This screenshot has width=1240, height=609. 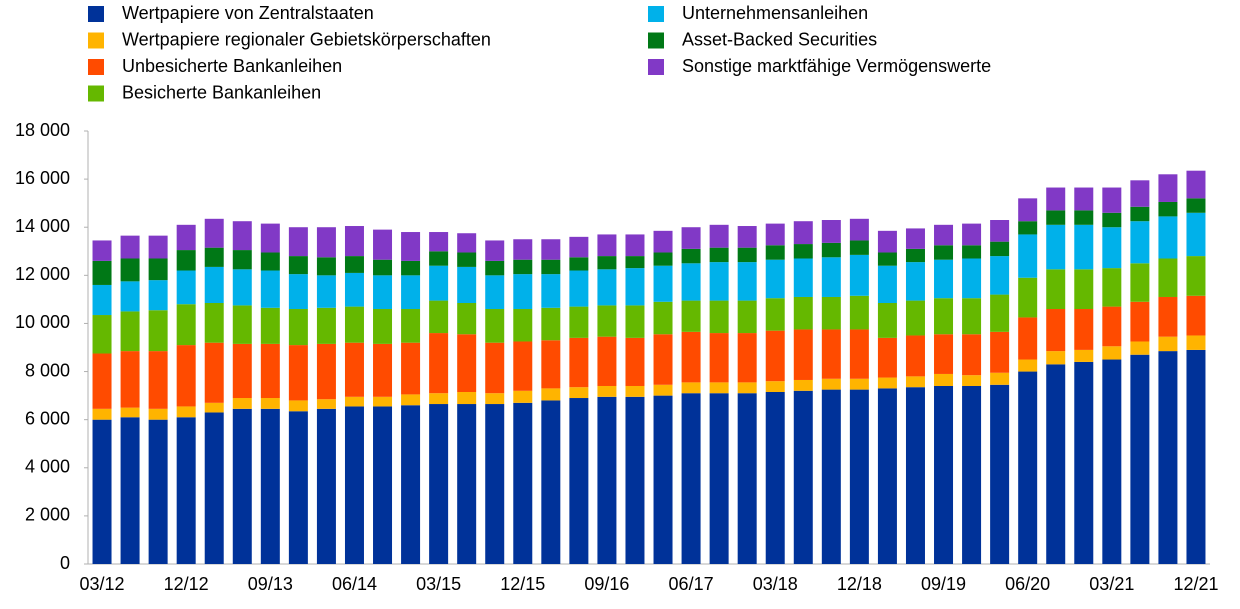 I want to click on x-tick-label: 12/18, so click(x=859, y=584).